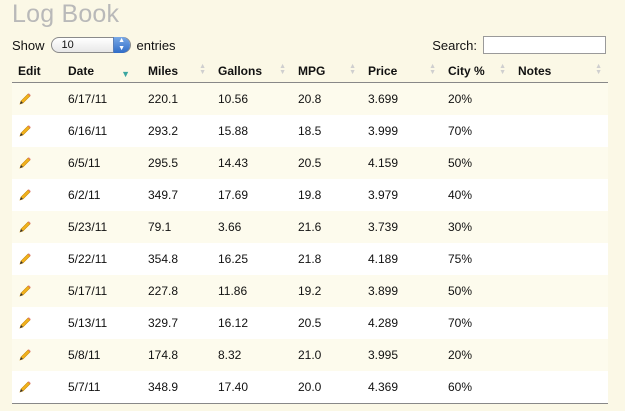  What do you see at coordinates (90, 45) in the screenshot?
I see `page-size-select: 10 ▲ ▼` at bounding box center [90, 45].